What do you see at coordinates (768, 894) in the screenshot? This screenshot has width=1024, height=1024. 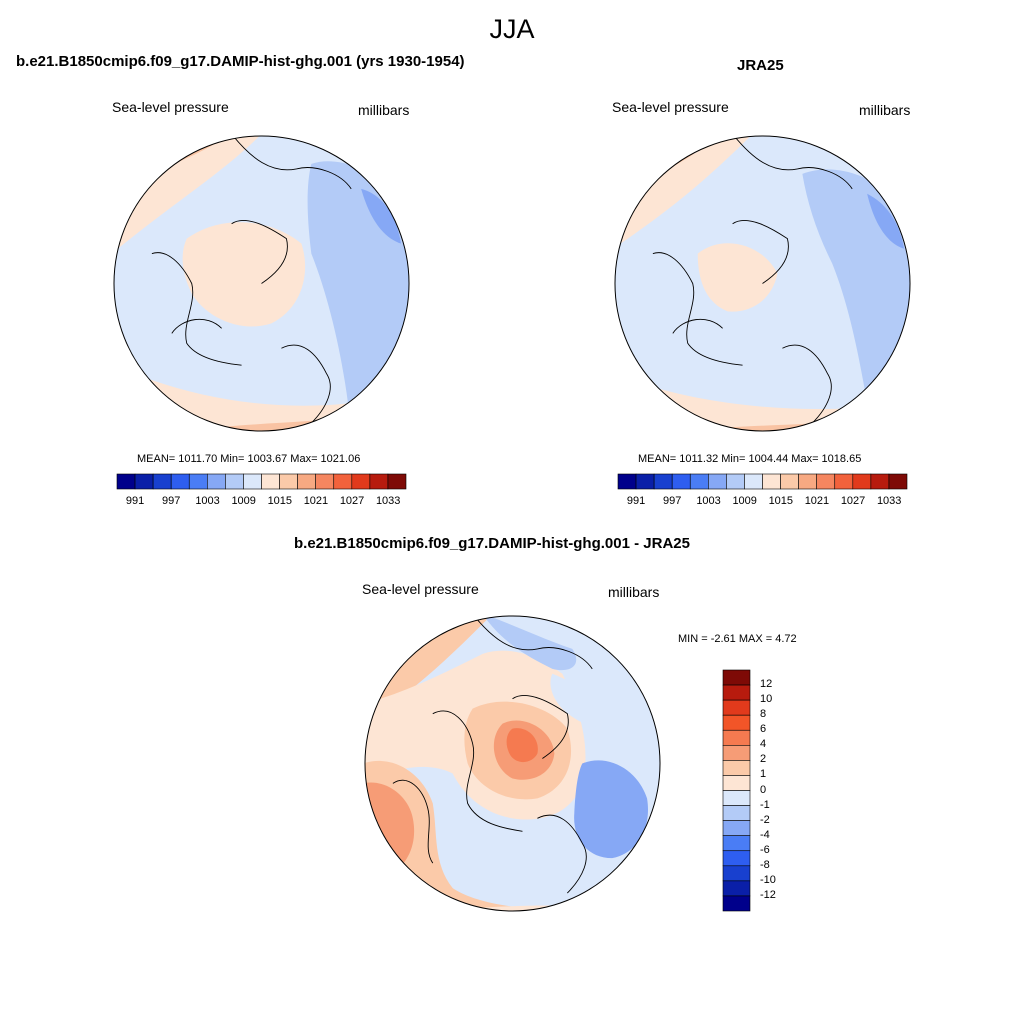 I see `colorbar-tick-label: -12` at bounding box center [768, 894].